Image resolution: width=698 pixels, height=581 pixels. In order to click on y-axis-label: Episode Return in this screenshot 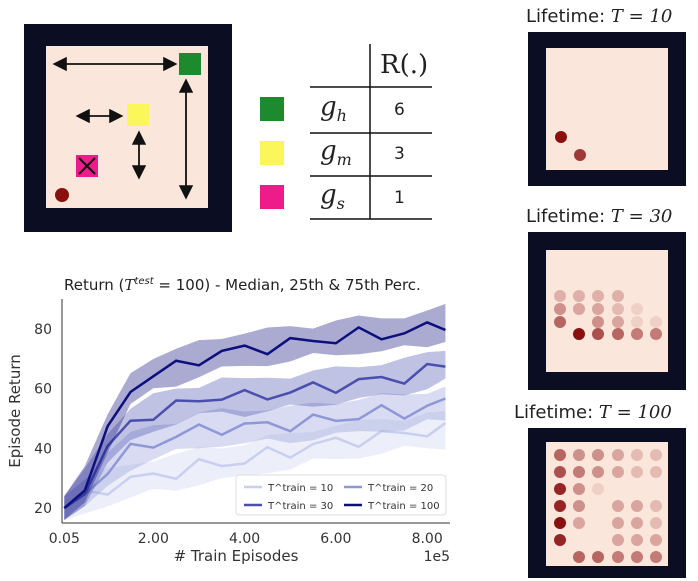, I will do `click(15, 410)`.